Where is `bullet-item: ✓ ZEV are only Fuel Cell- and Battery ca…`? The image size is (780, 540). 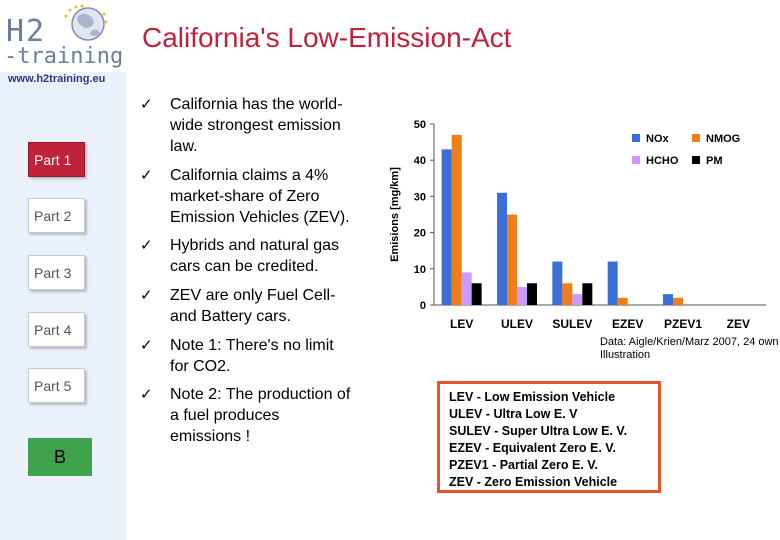 bullet-item: ✓ ZEV are only Fuel Cell- and Battery ca… is located at coordinates (260, 306).